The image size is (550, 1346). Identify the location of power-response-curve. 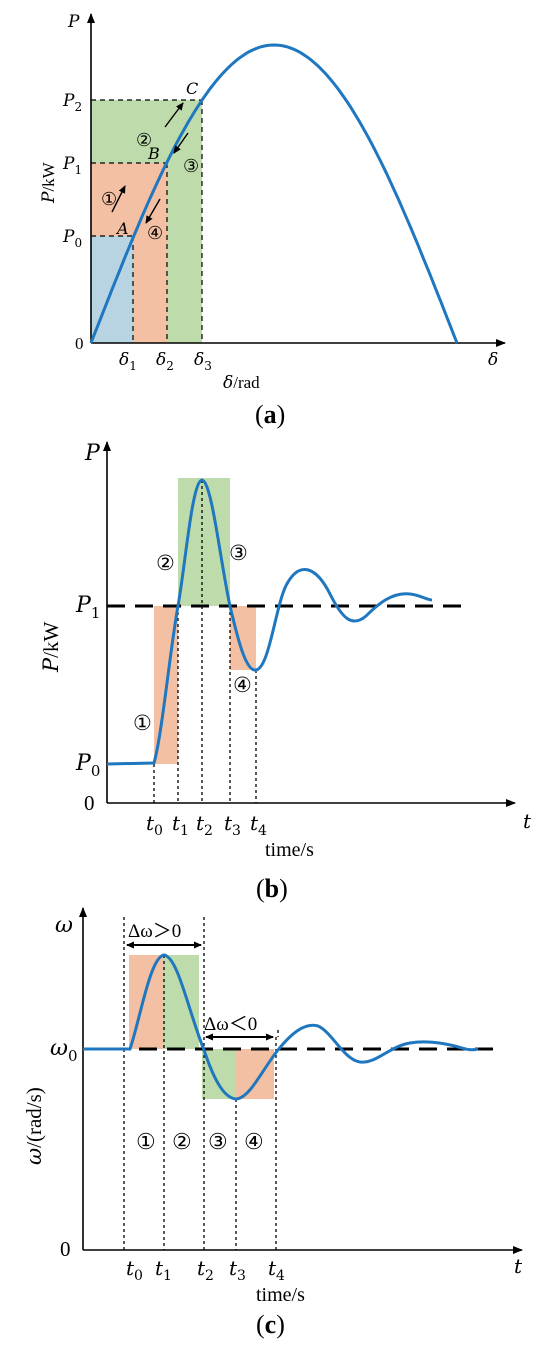
(269, 622).